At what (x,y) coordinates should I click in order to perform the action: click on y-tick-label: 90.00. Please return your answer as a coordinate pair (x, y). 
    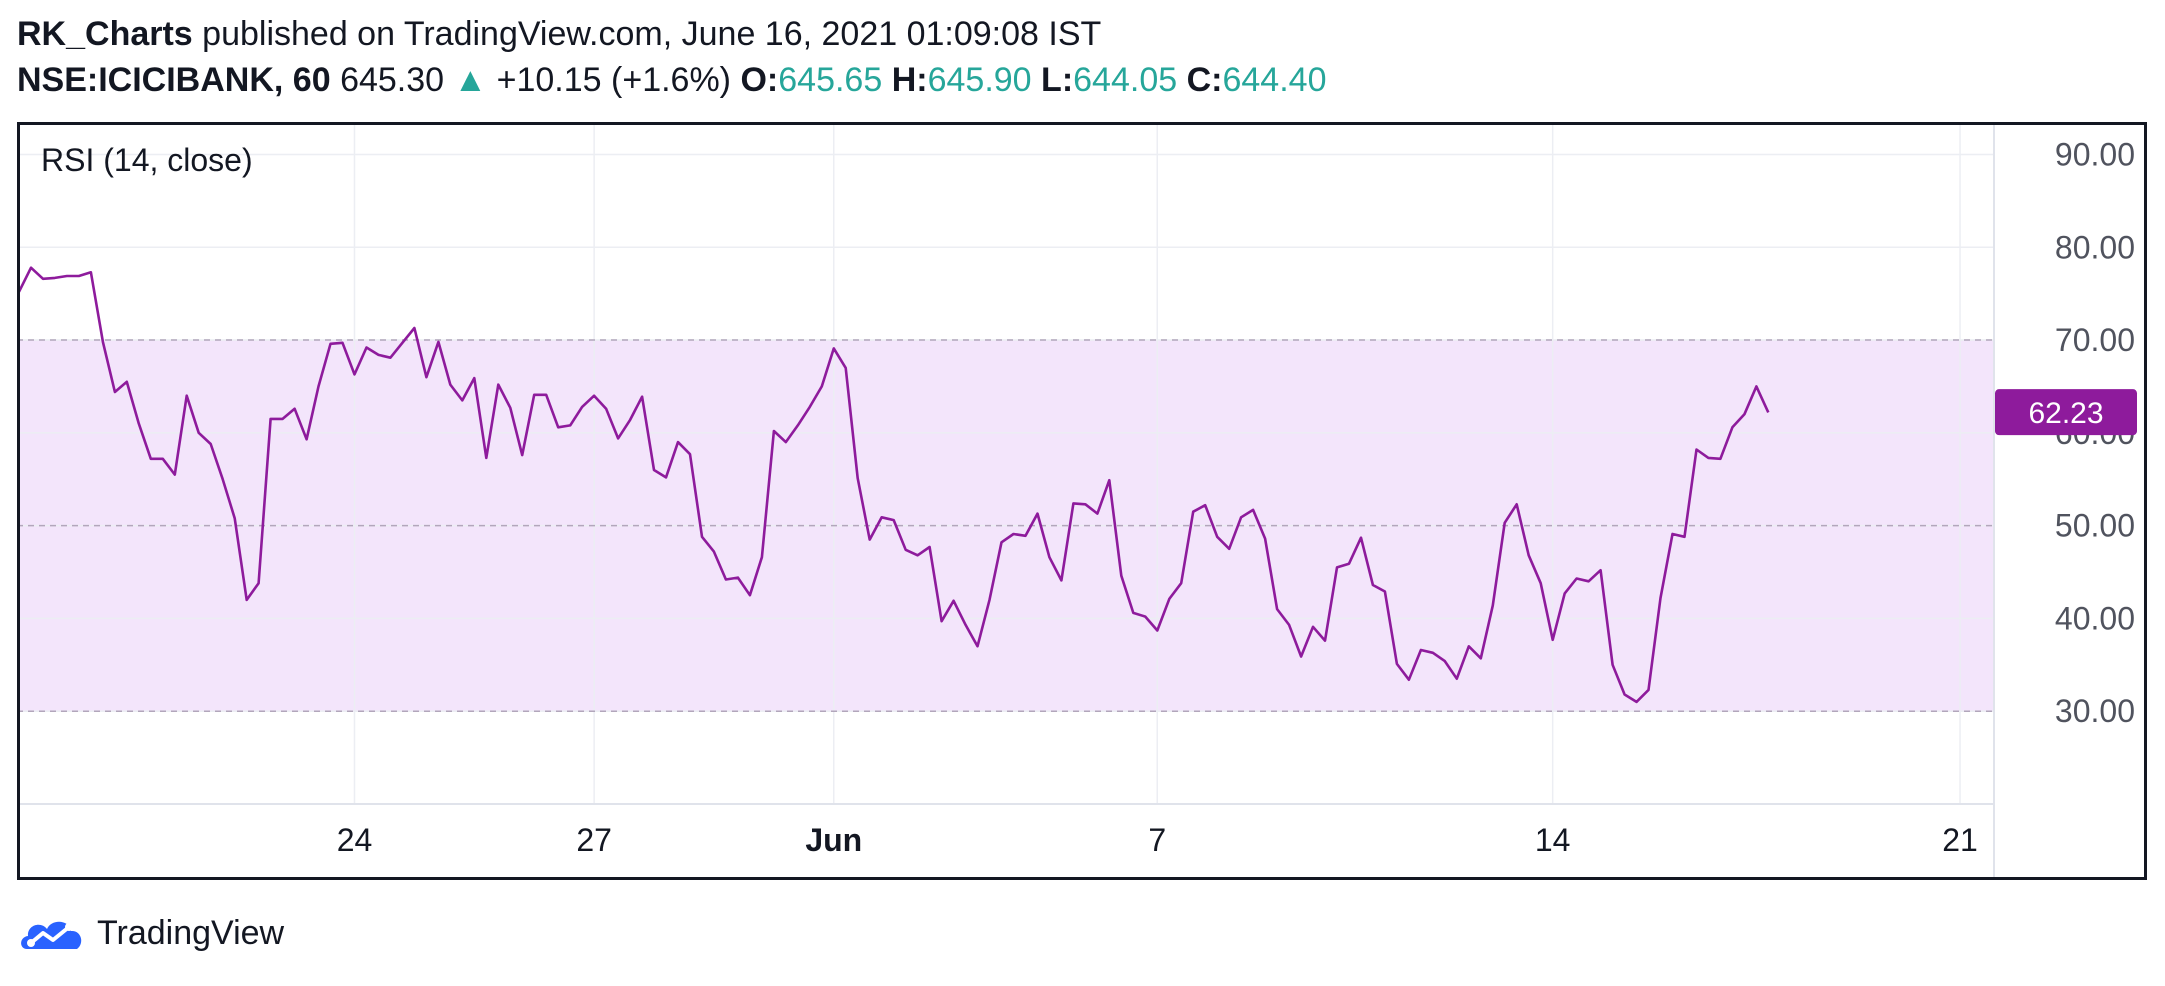
    Looking at the image, I should click on (2095, 154).